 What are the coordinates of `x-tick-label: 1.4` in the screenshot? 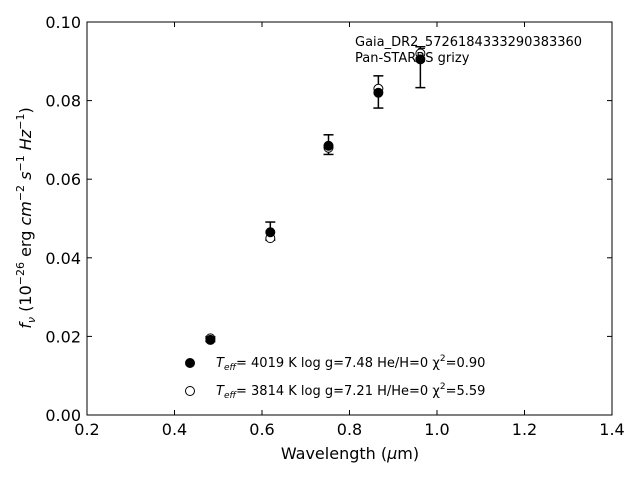 It's located at (611, 429).